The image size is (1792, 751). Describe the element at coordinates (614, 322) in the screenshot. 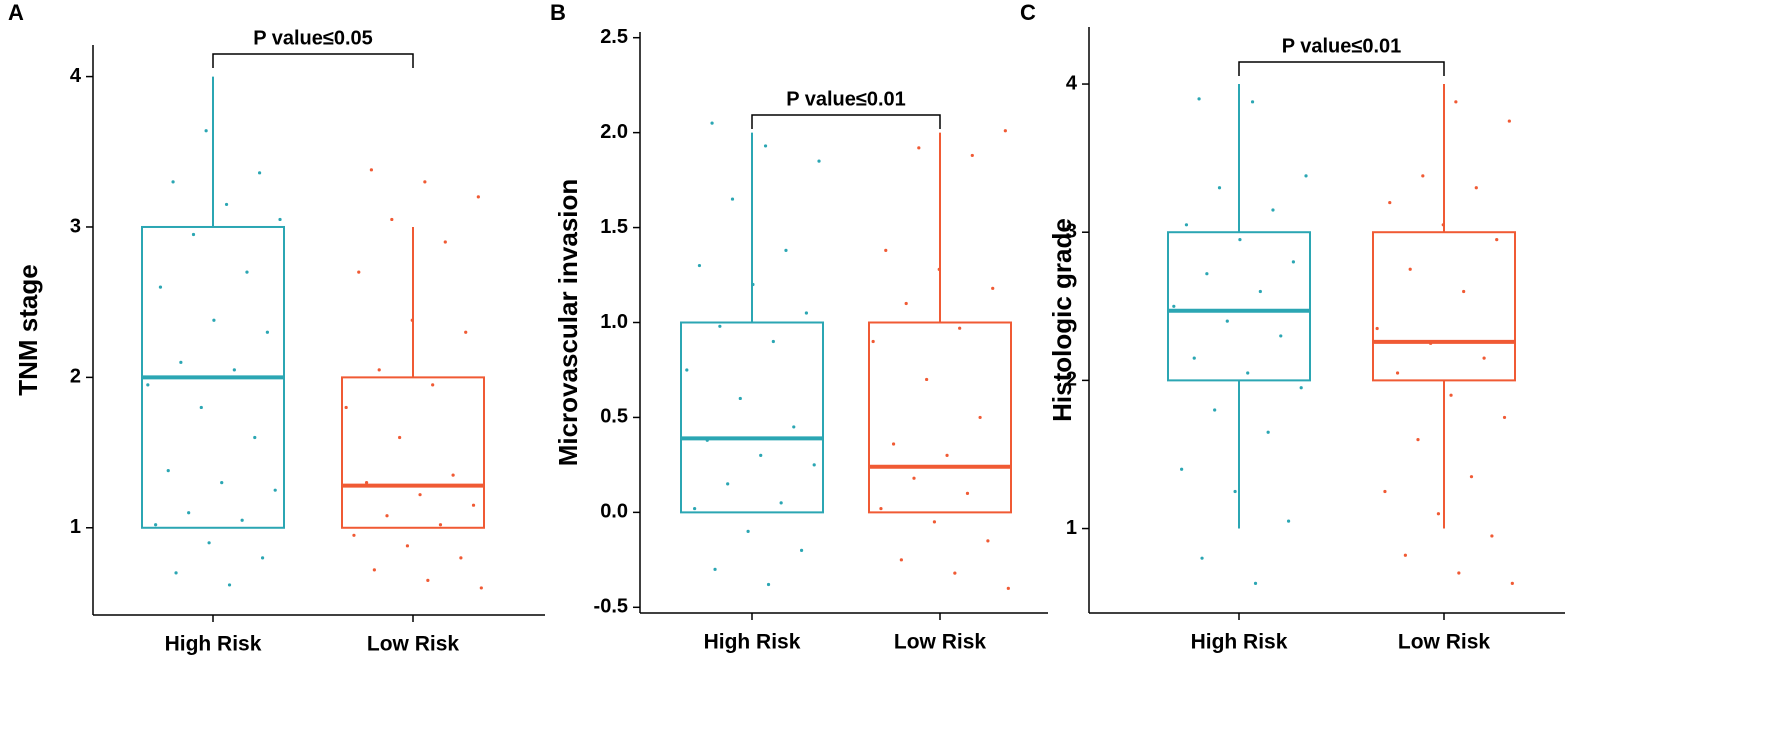

I see `y-tick-label: 1.0` at that location.